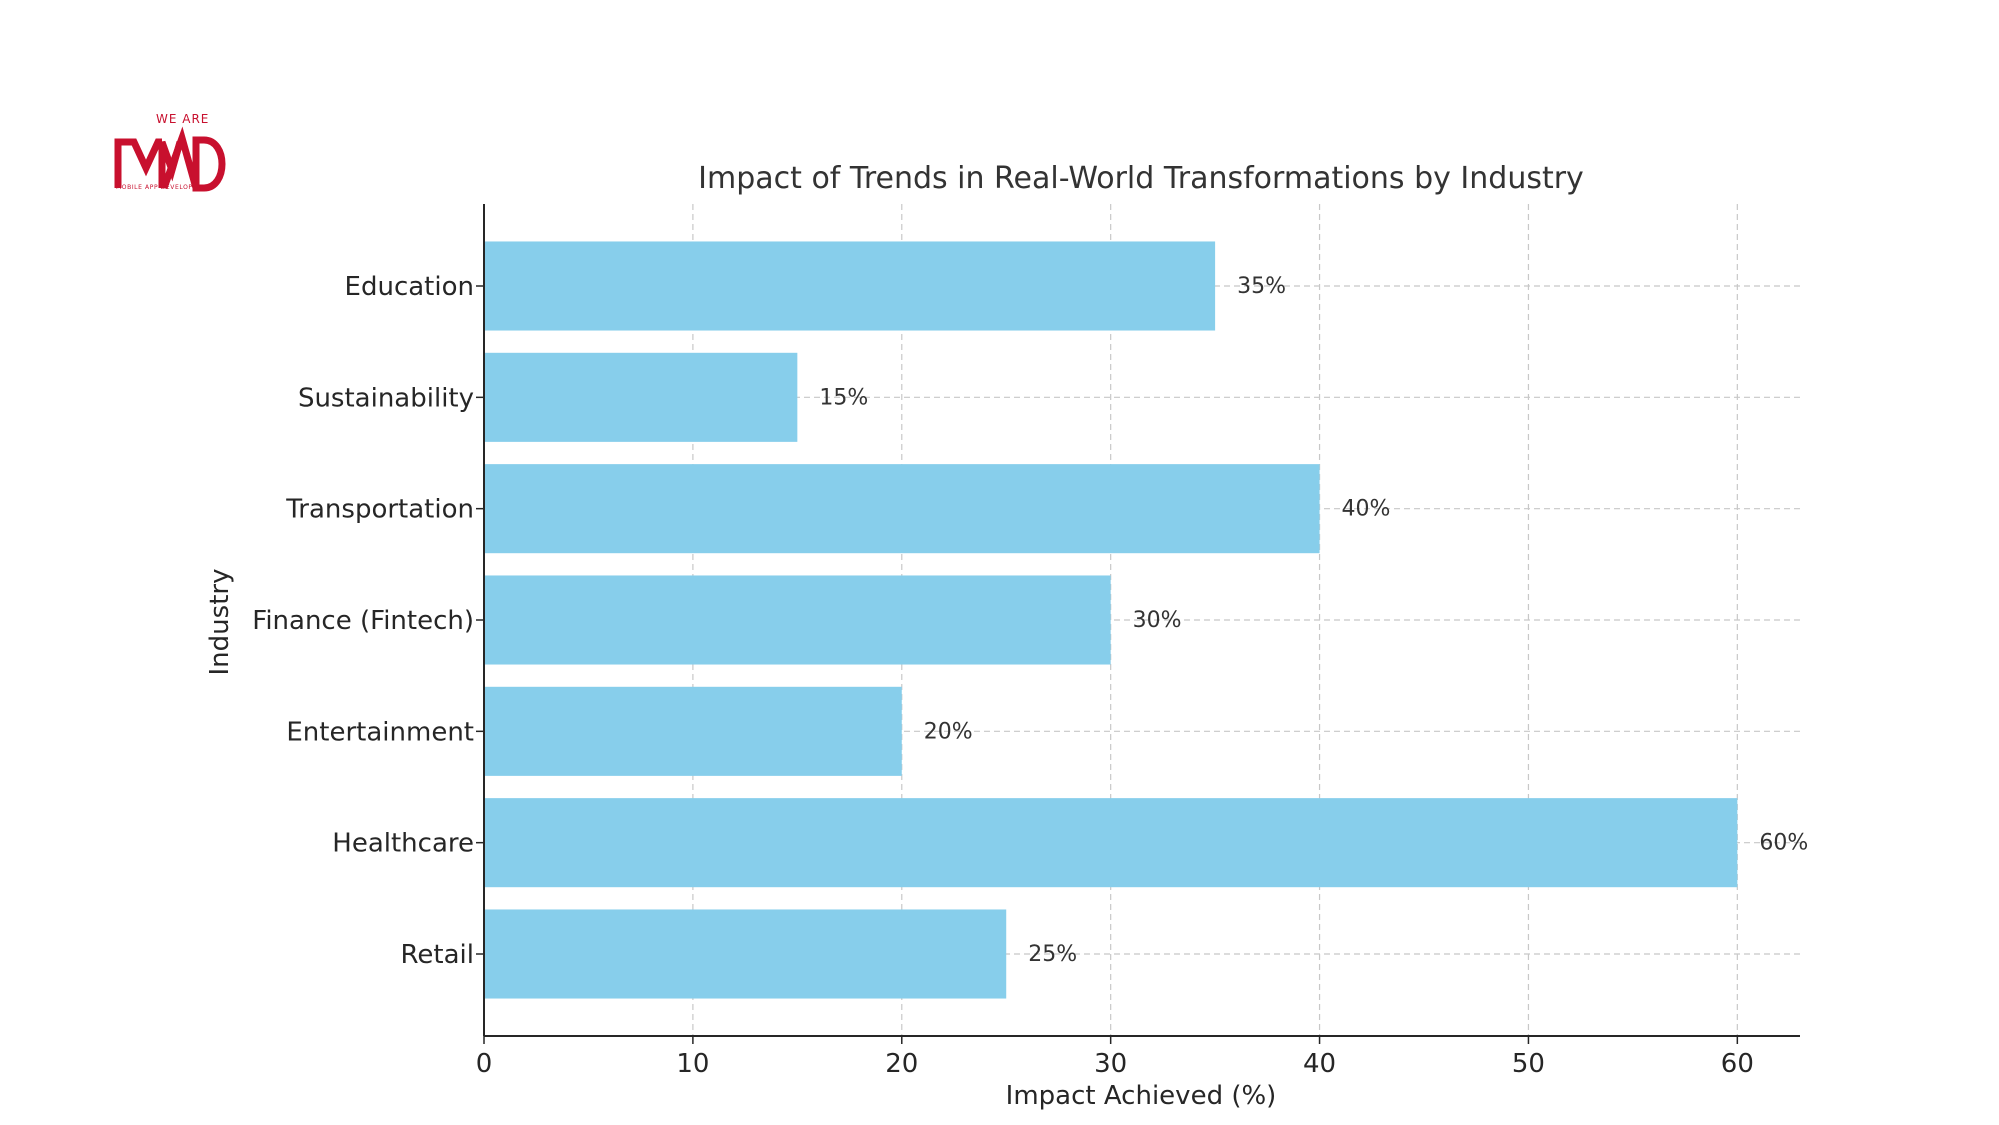 This screenshot has height=1125, width=1999. I want to click on x-tick-label: 10, so click(692, 1064).